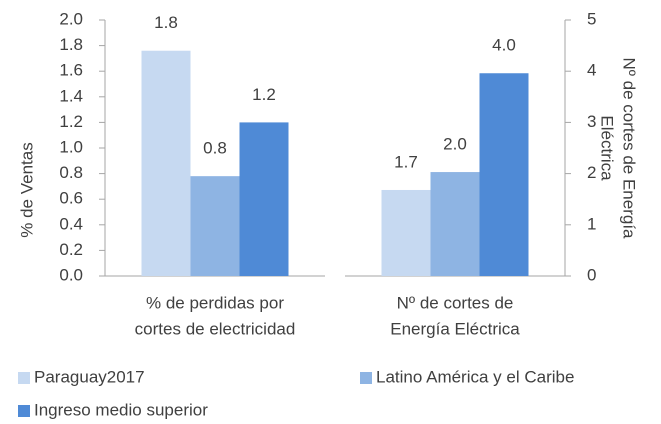 The image size is (661, 424). I want to click on data-label: 1.7, so click(406, 161).